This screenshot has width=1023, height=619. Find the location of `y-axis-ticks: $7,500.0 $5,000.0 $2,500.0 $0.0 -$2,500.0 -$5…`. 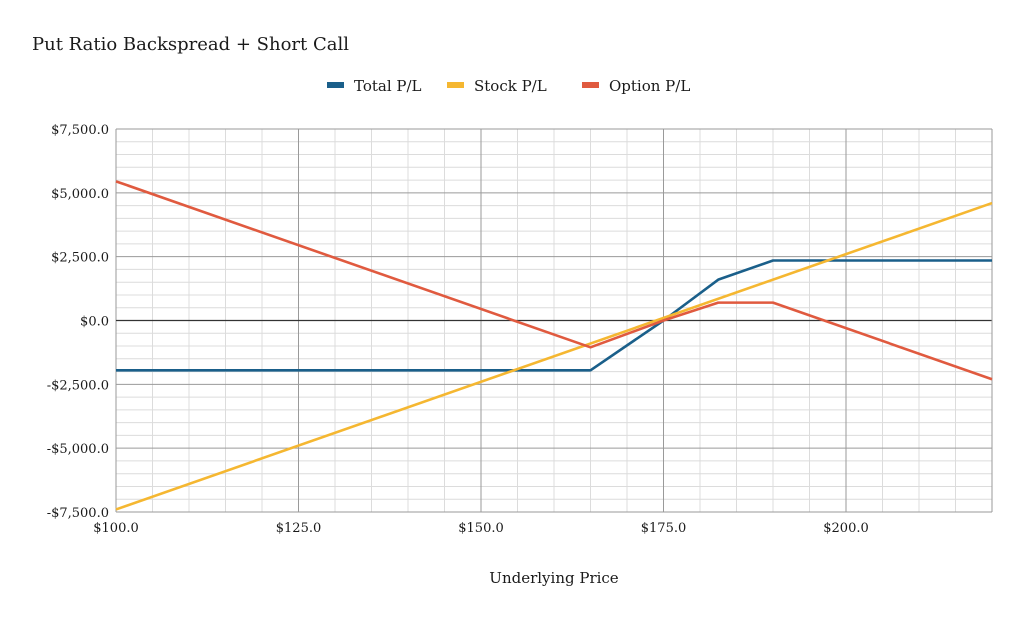

y-axis-ticks: $7,500.0 $5,000.0 $2,500.0 $0.0 -$2,500.0 -$5… is located at coordinates (78, 322).